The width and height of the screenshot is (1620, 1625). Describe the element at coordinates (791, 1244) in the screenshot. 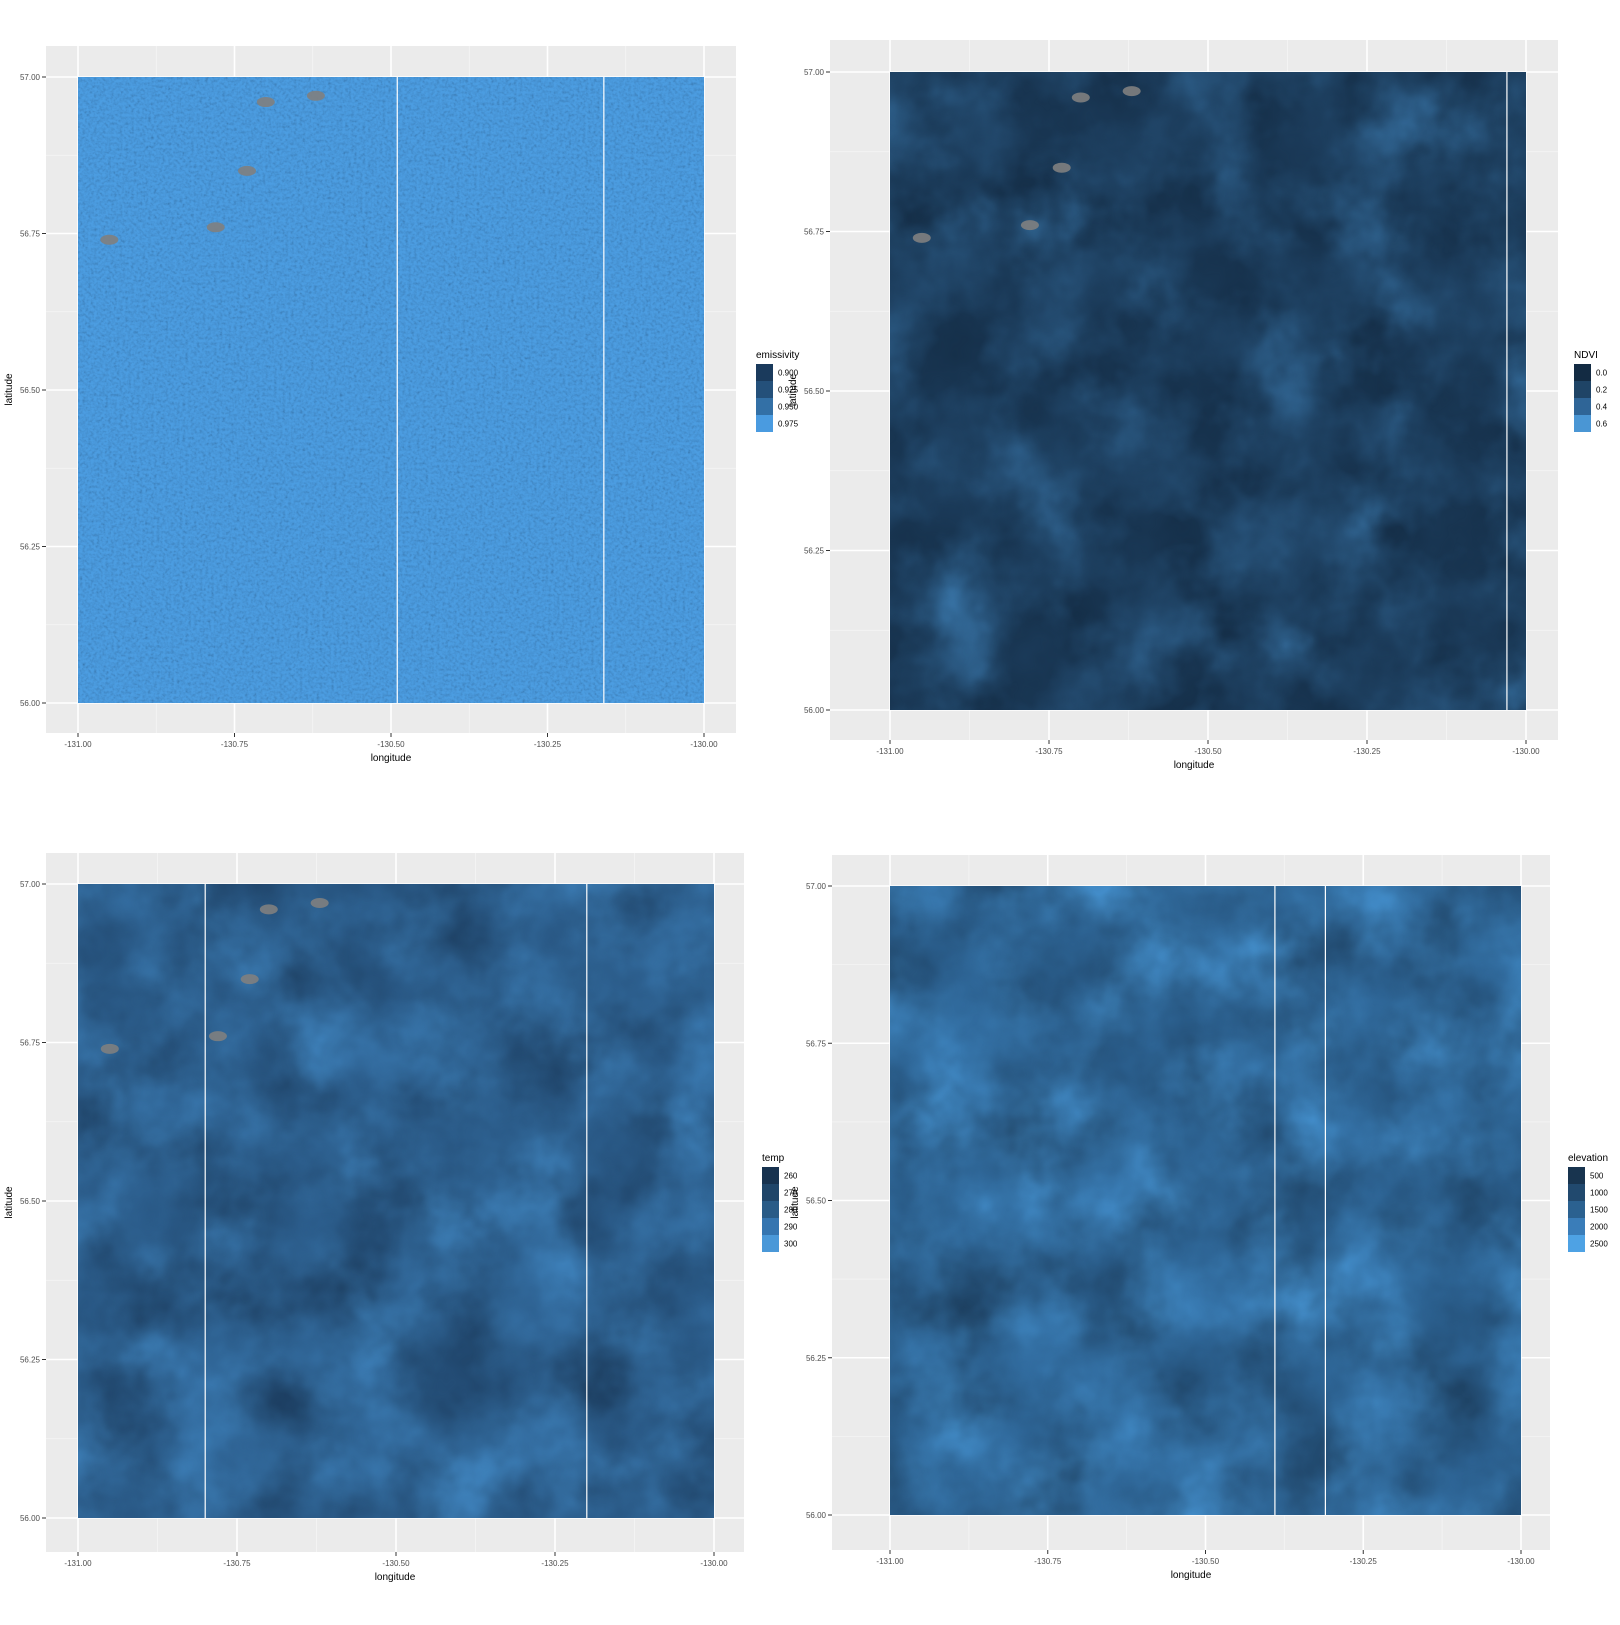

I see `legend-label: 300` at that location.